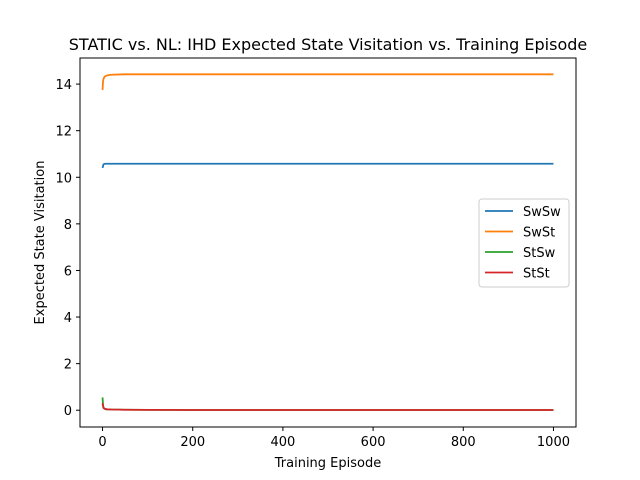 The width and height of the screenshot is (640, 480). What do you see at coordinates (63, 85) in the screenshot?
I see `y-tick-label: 14` at bounding box center [63, 85].